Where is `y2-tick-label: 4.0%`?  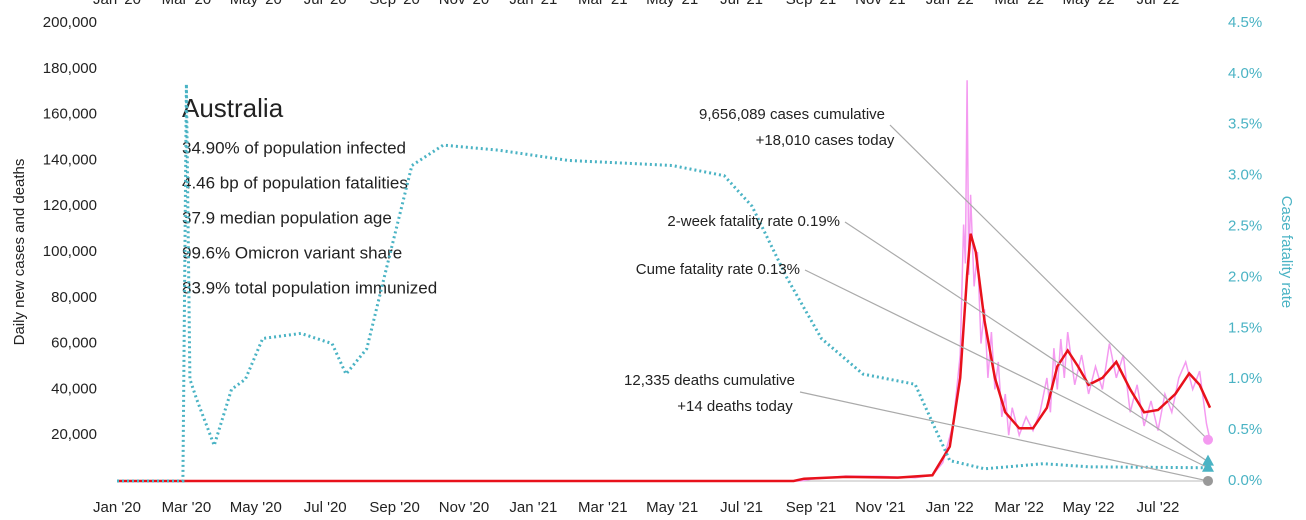
y2-tick-label: 4.0% is located at coordinates (1245, 73).